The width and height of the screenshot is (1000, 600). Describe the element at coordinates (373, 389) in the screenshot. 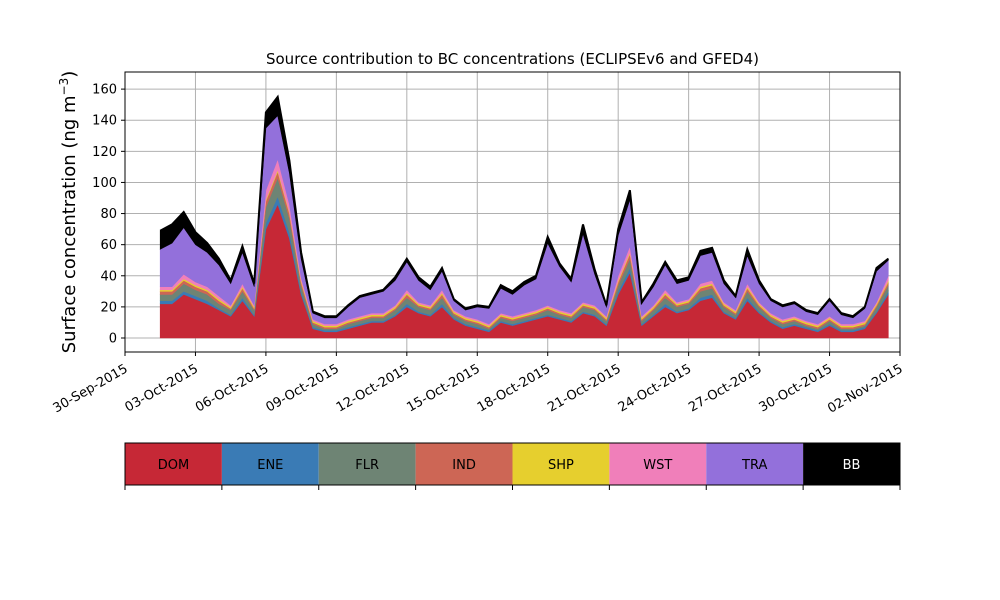

I see `x-tick-label: 12-Oct-2015` at that location.